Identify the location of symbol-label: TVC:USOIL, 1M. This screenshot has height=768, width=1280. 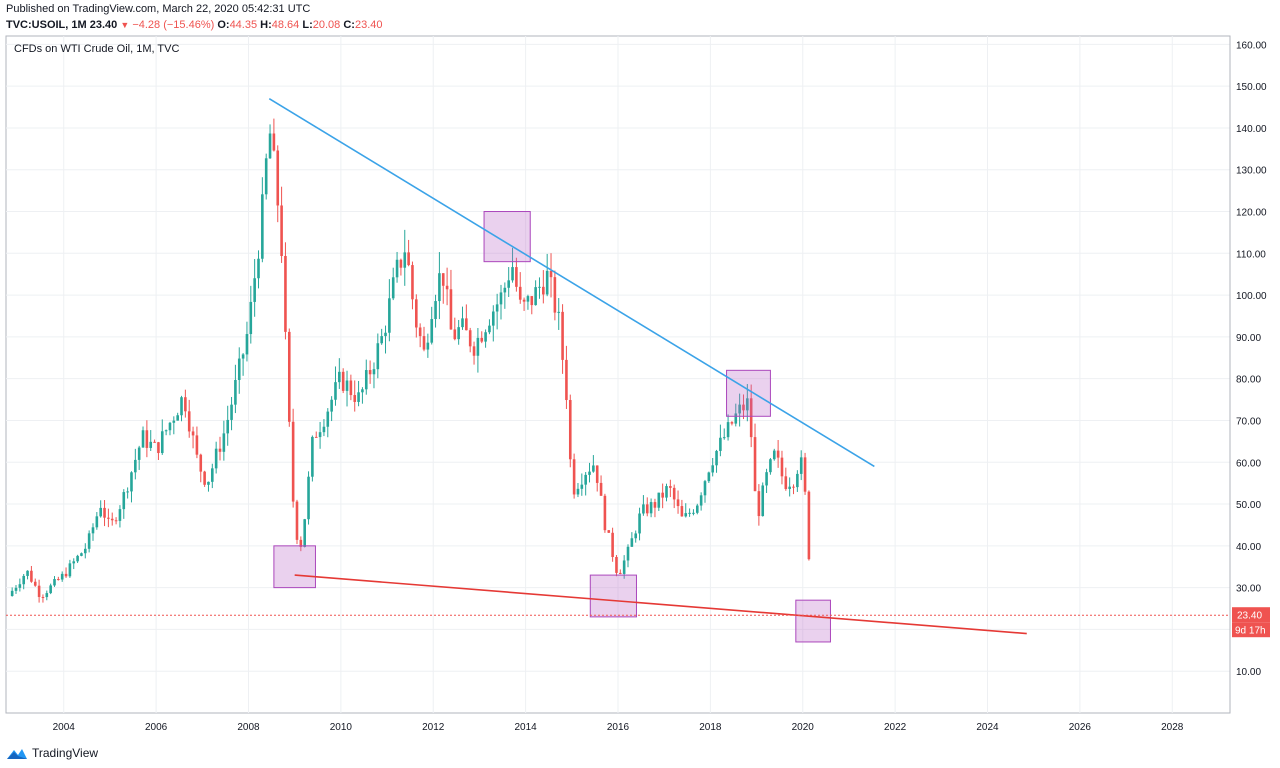
(46, 25).